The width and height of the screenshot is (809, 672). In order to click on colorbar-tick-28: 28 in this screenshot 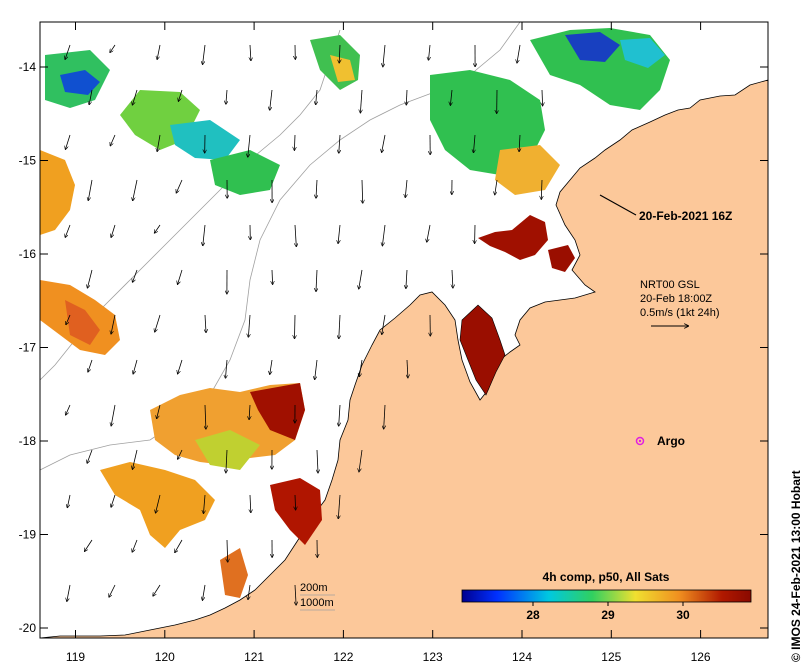, I will do `click(533, 615)`.